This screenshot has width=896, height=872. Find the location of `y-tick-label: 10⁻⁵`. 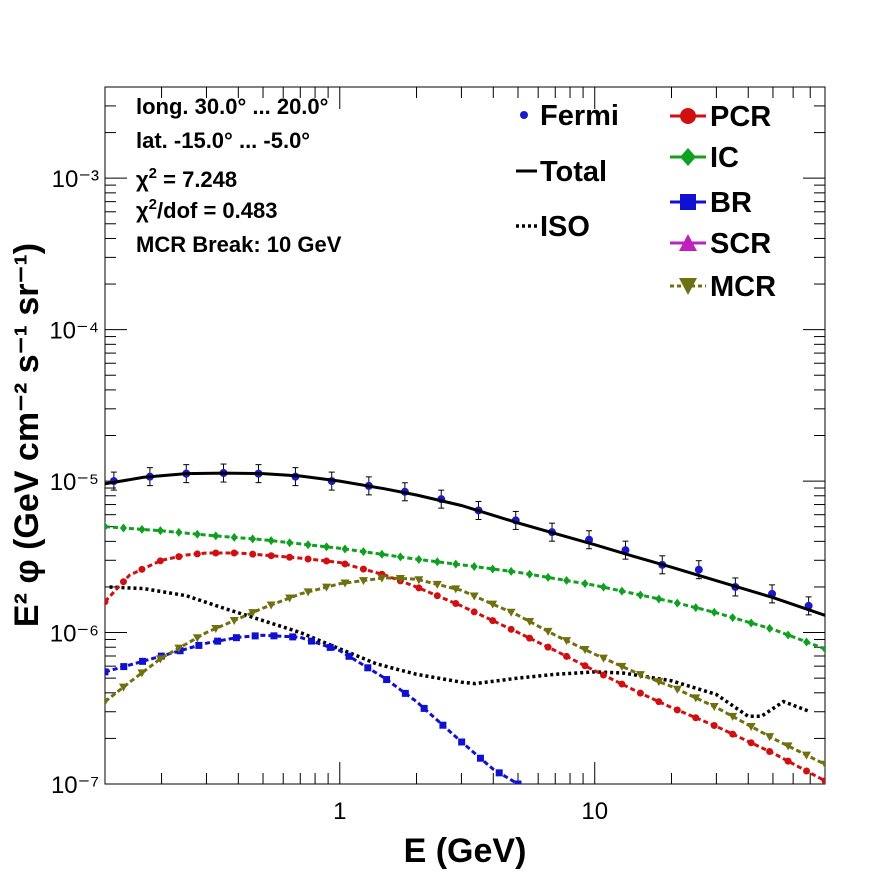

y-tick-label: 10⁻⁵ is located at coordinates (74, 482).